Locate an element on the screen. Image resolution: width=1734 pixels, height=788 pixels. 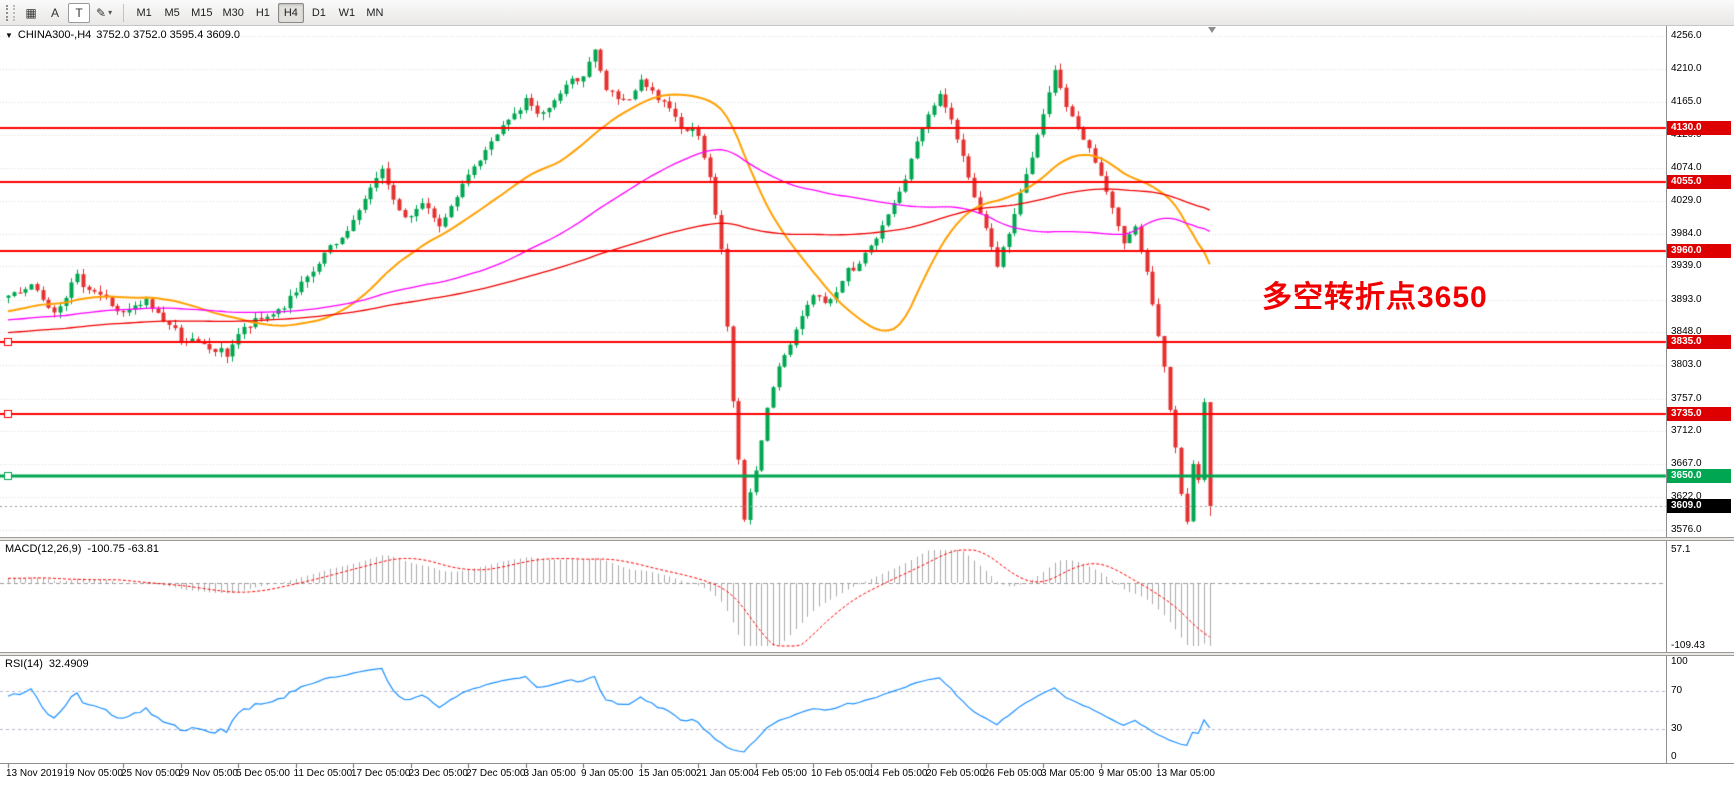
timeframe-m15-button: M15 is located at coordinates (202, 12).